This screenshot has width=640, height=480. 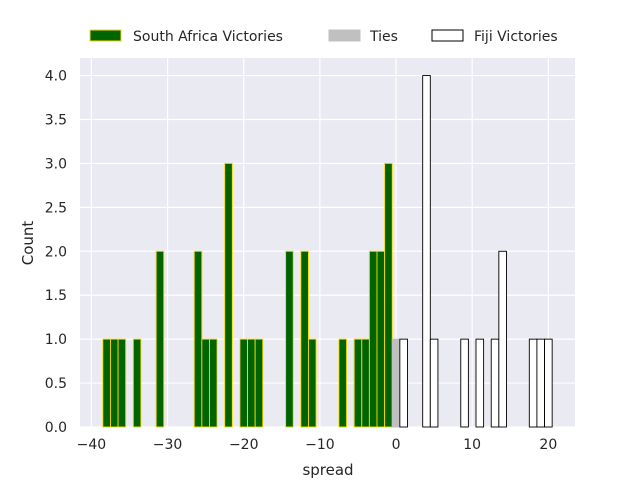 I want to click on y-tick-label: 0.0, so click(x=56, y=428).